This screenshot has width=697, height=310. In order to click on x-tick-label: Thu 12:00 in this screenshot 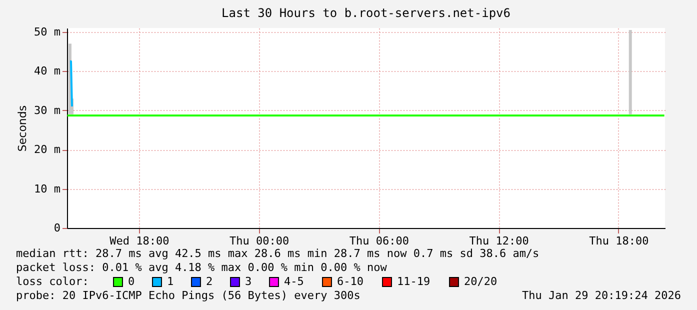, I will do `click(499, 241)`.